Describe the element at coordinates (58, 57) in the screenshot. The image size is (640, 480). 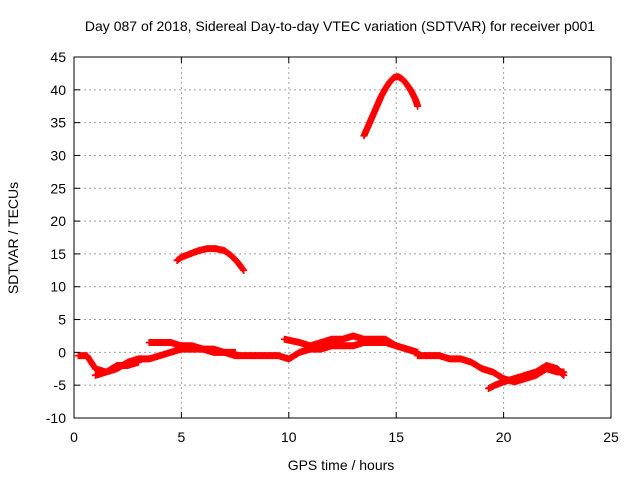
I see `y-tick-label: 45` at that location.